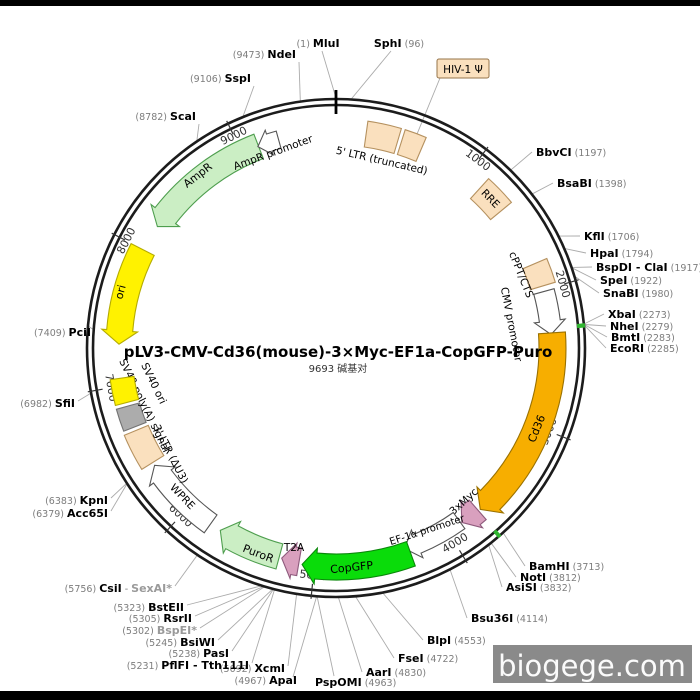  I want to click on enzyme-label-hpai: HpaI (1794), so click(621, 253).